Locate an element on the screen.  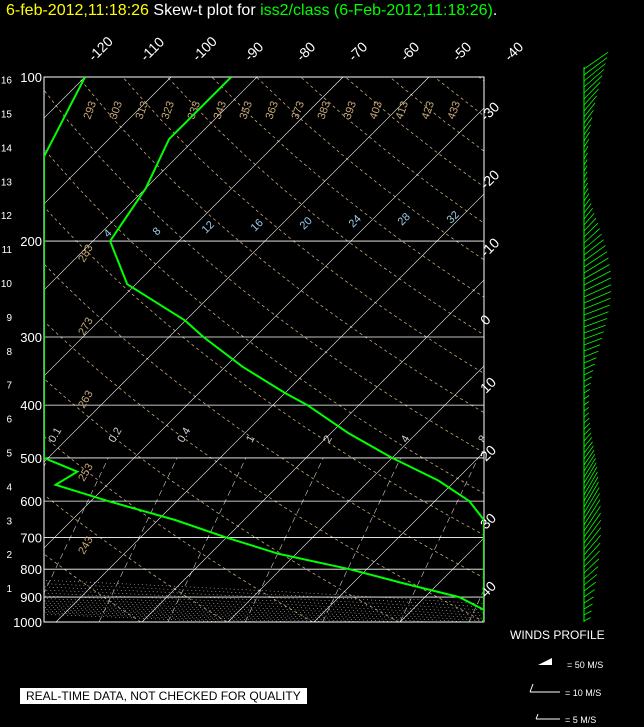
dry-adiabat-label: 253 is located at coordinates (86, 473).